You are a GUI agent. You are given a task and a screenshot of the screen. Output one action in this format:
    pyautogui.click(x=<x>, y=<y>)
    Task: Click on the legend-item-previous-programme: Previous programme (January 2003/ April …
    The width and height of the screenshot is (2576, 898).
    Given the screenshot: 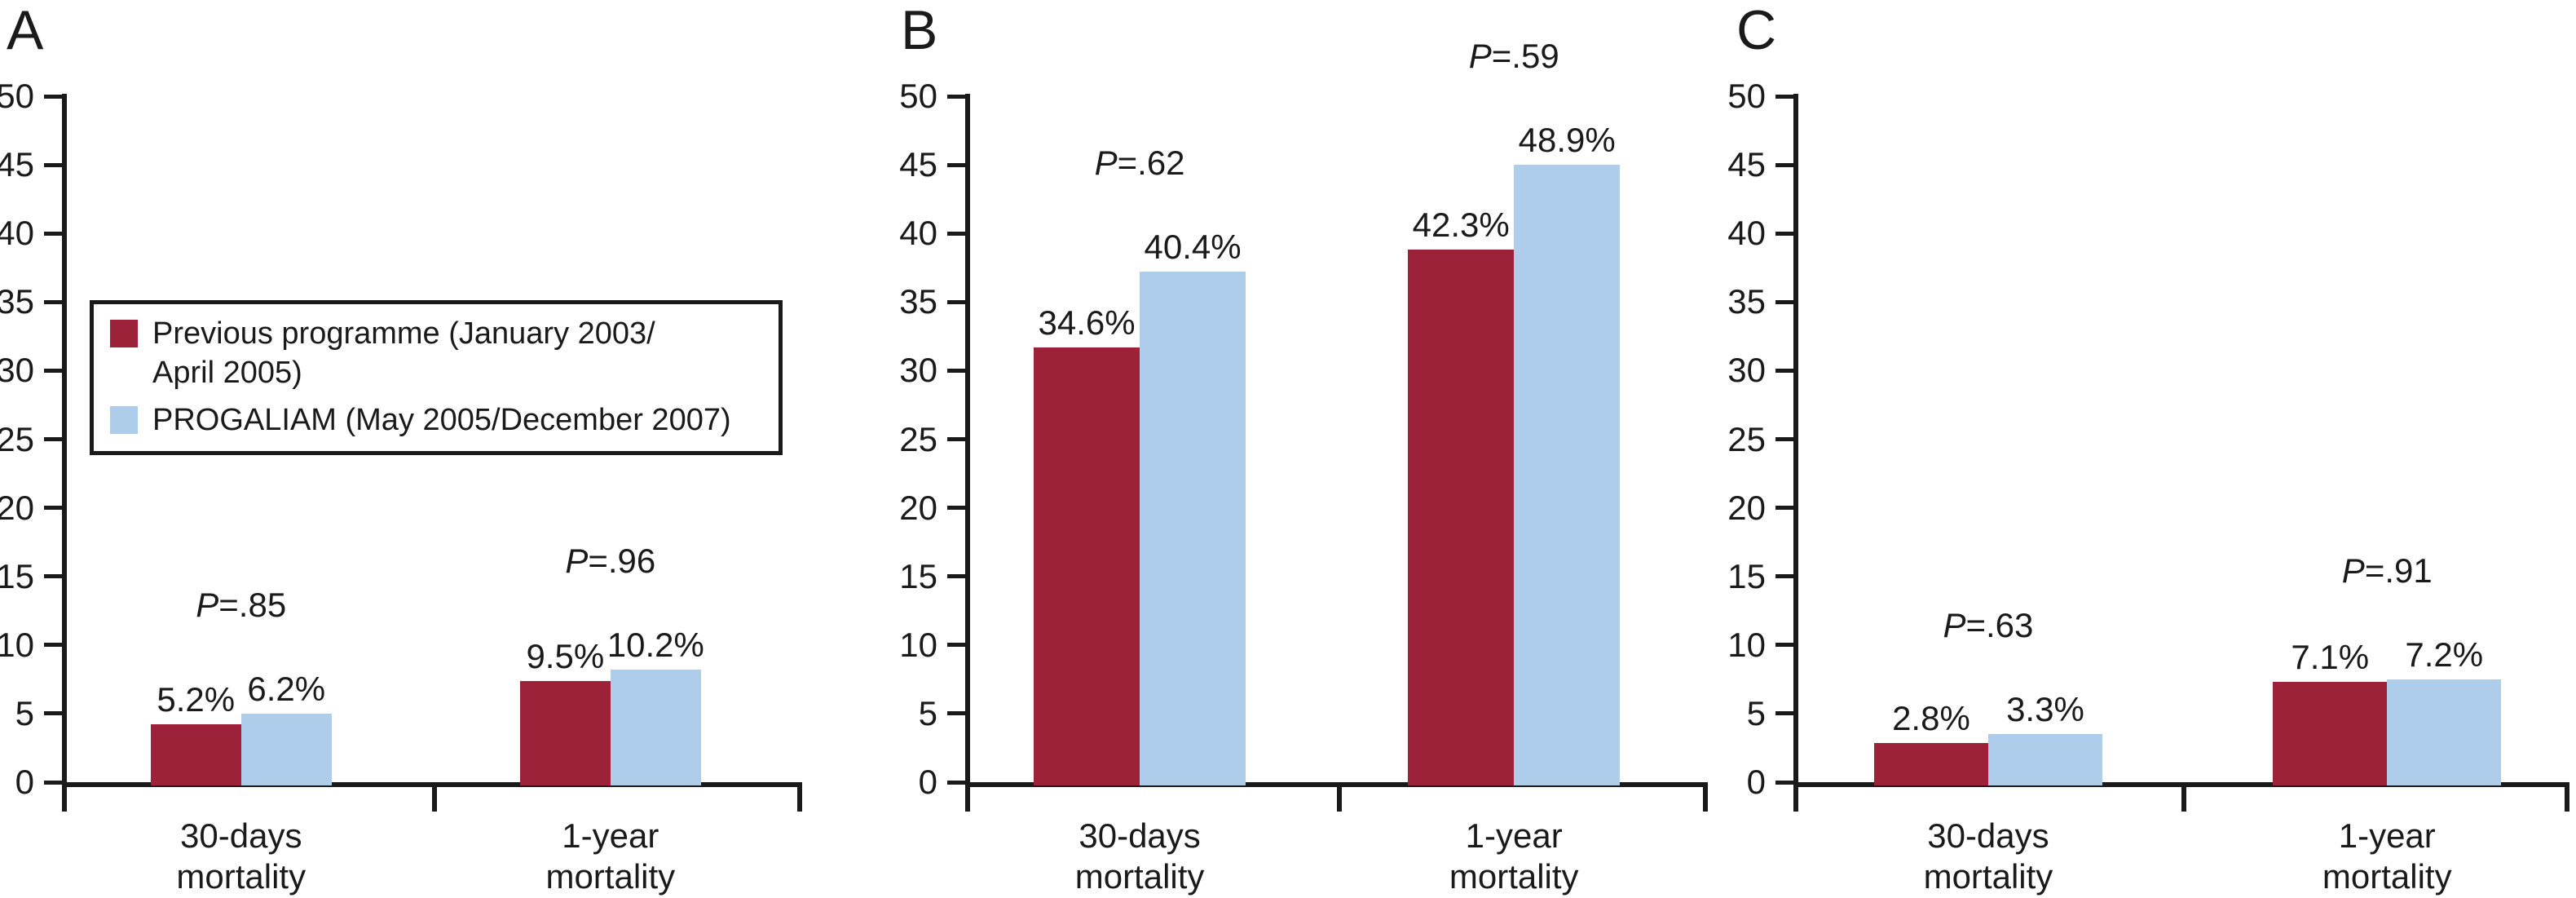 What is the action you would take?
    pyautogui.click(x=436, y=353)
    